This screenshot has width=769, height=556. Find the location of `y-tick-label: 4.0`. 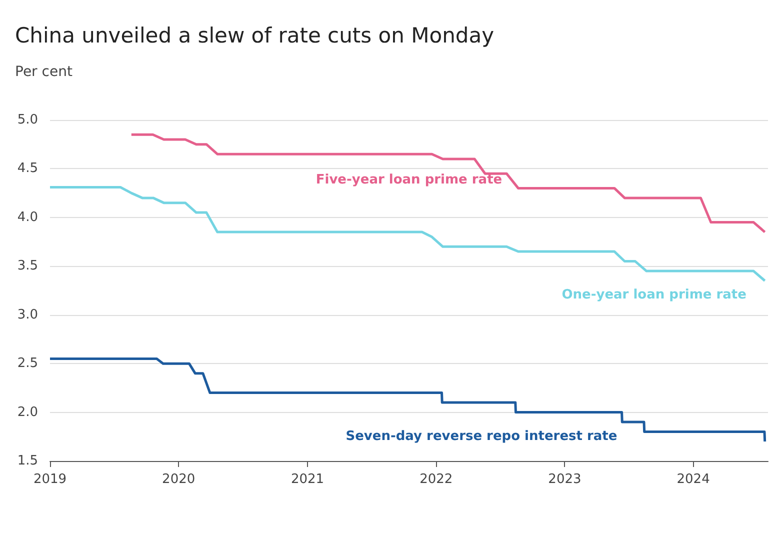

y-tick-label: 4.0 is located at coordinates (27, 217).